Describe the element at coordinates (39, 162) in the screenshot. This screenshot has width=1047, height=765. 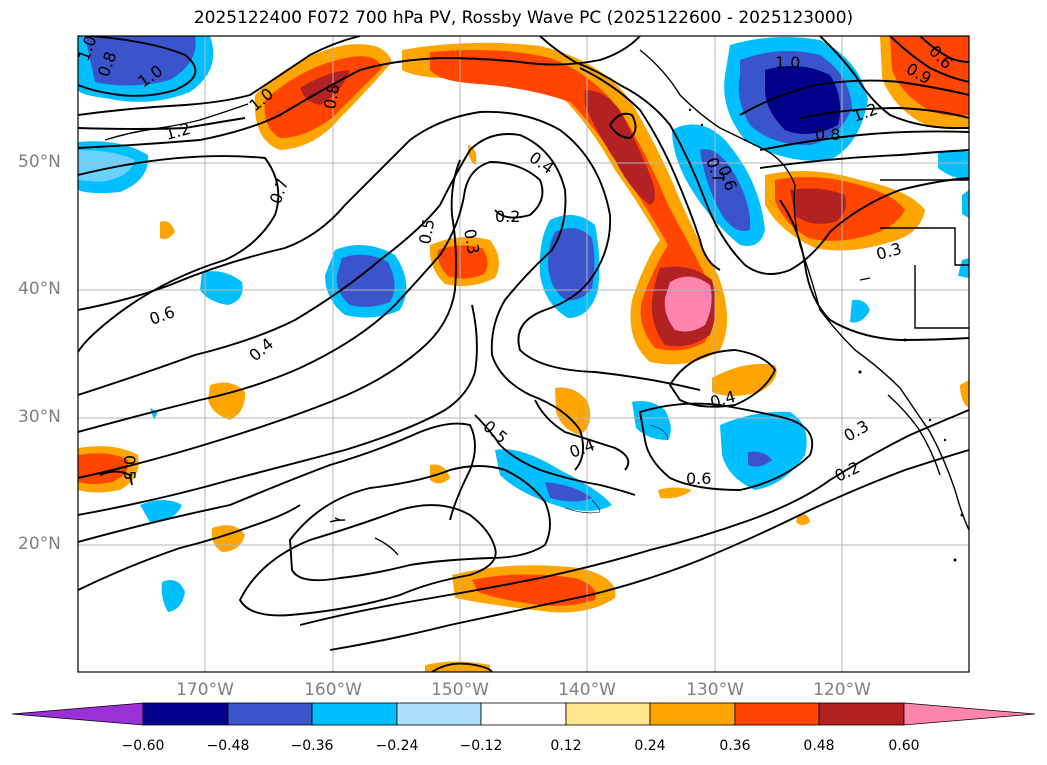
I see `lat-label-50n: 50°N` at that location.